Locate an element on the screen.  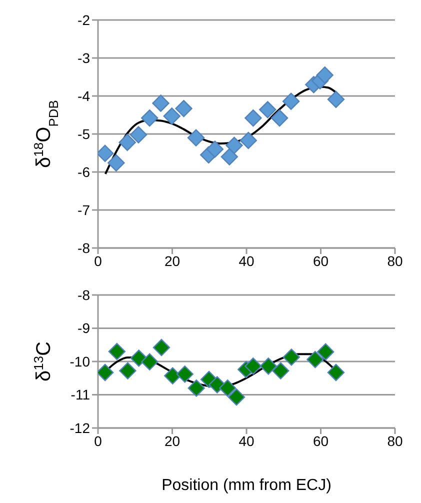
y-tick-label: -7 is located at coordinates (84, 210).